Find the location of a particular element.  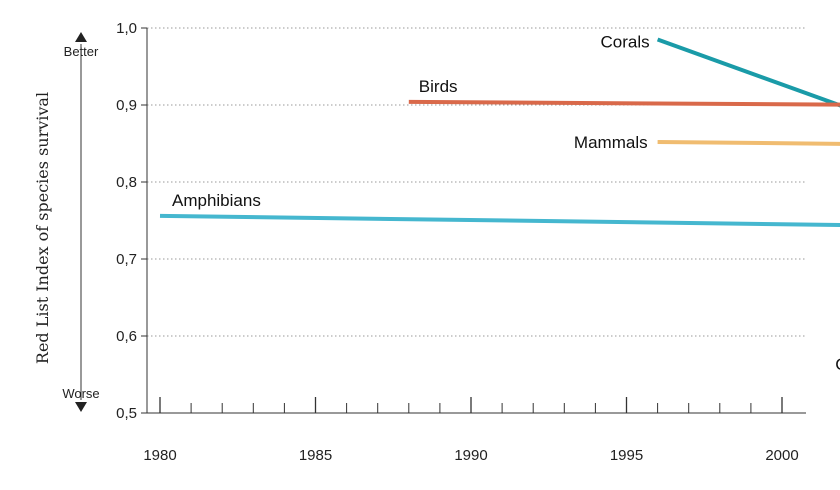

worse-label: Worse is located at coordinates (80, 393).